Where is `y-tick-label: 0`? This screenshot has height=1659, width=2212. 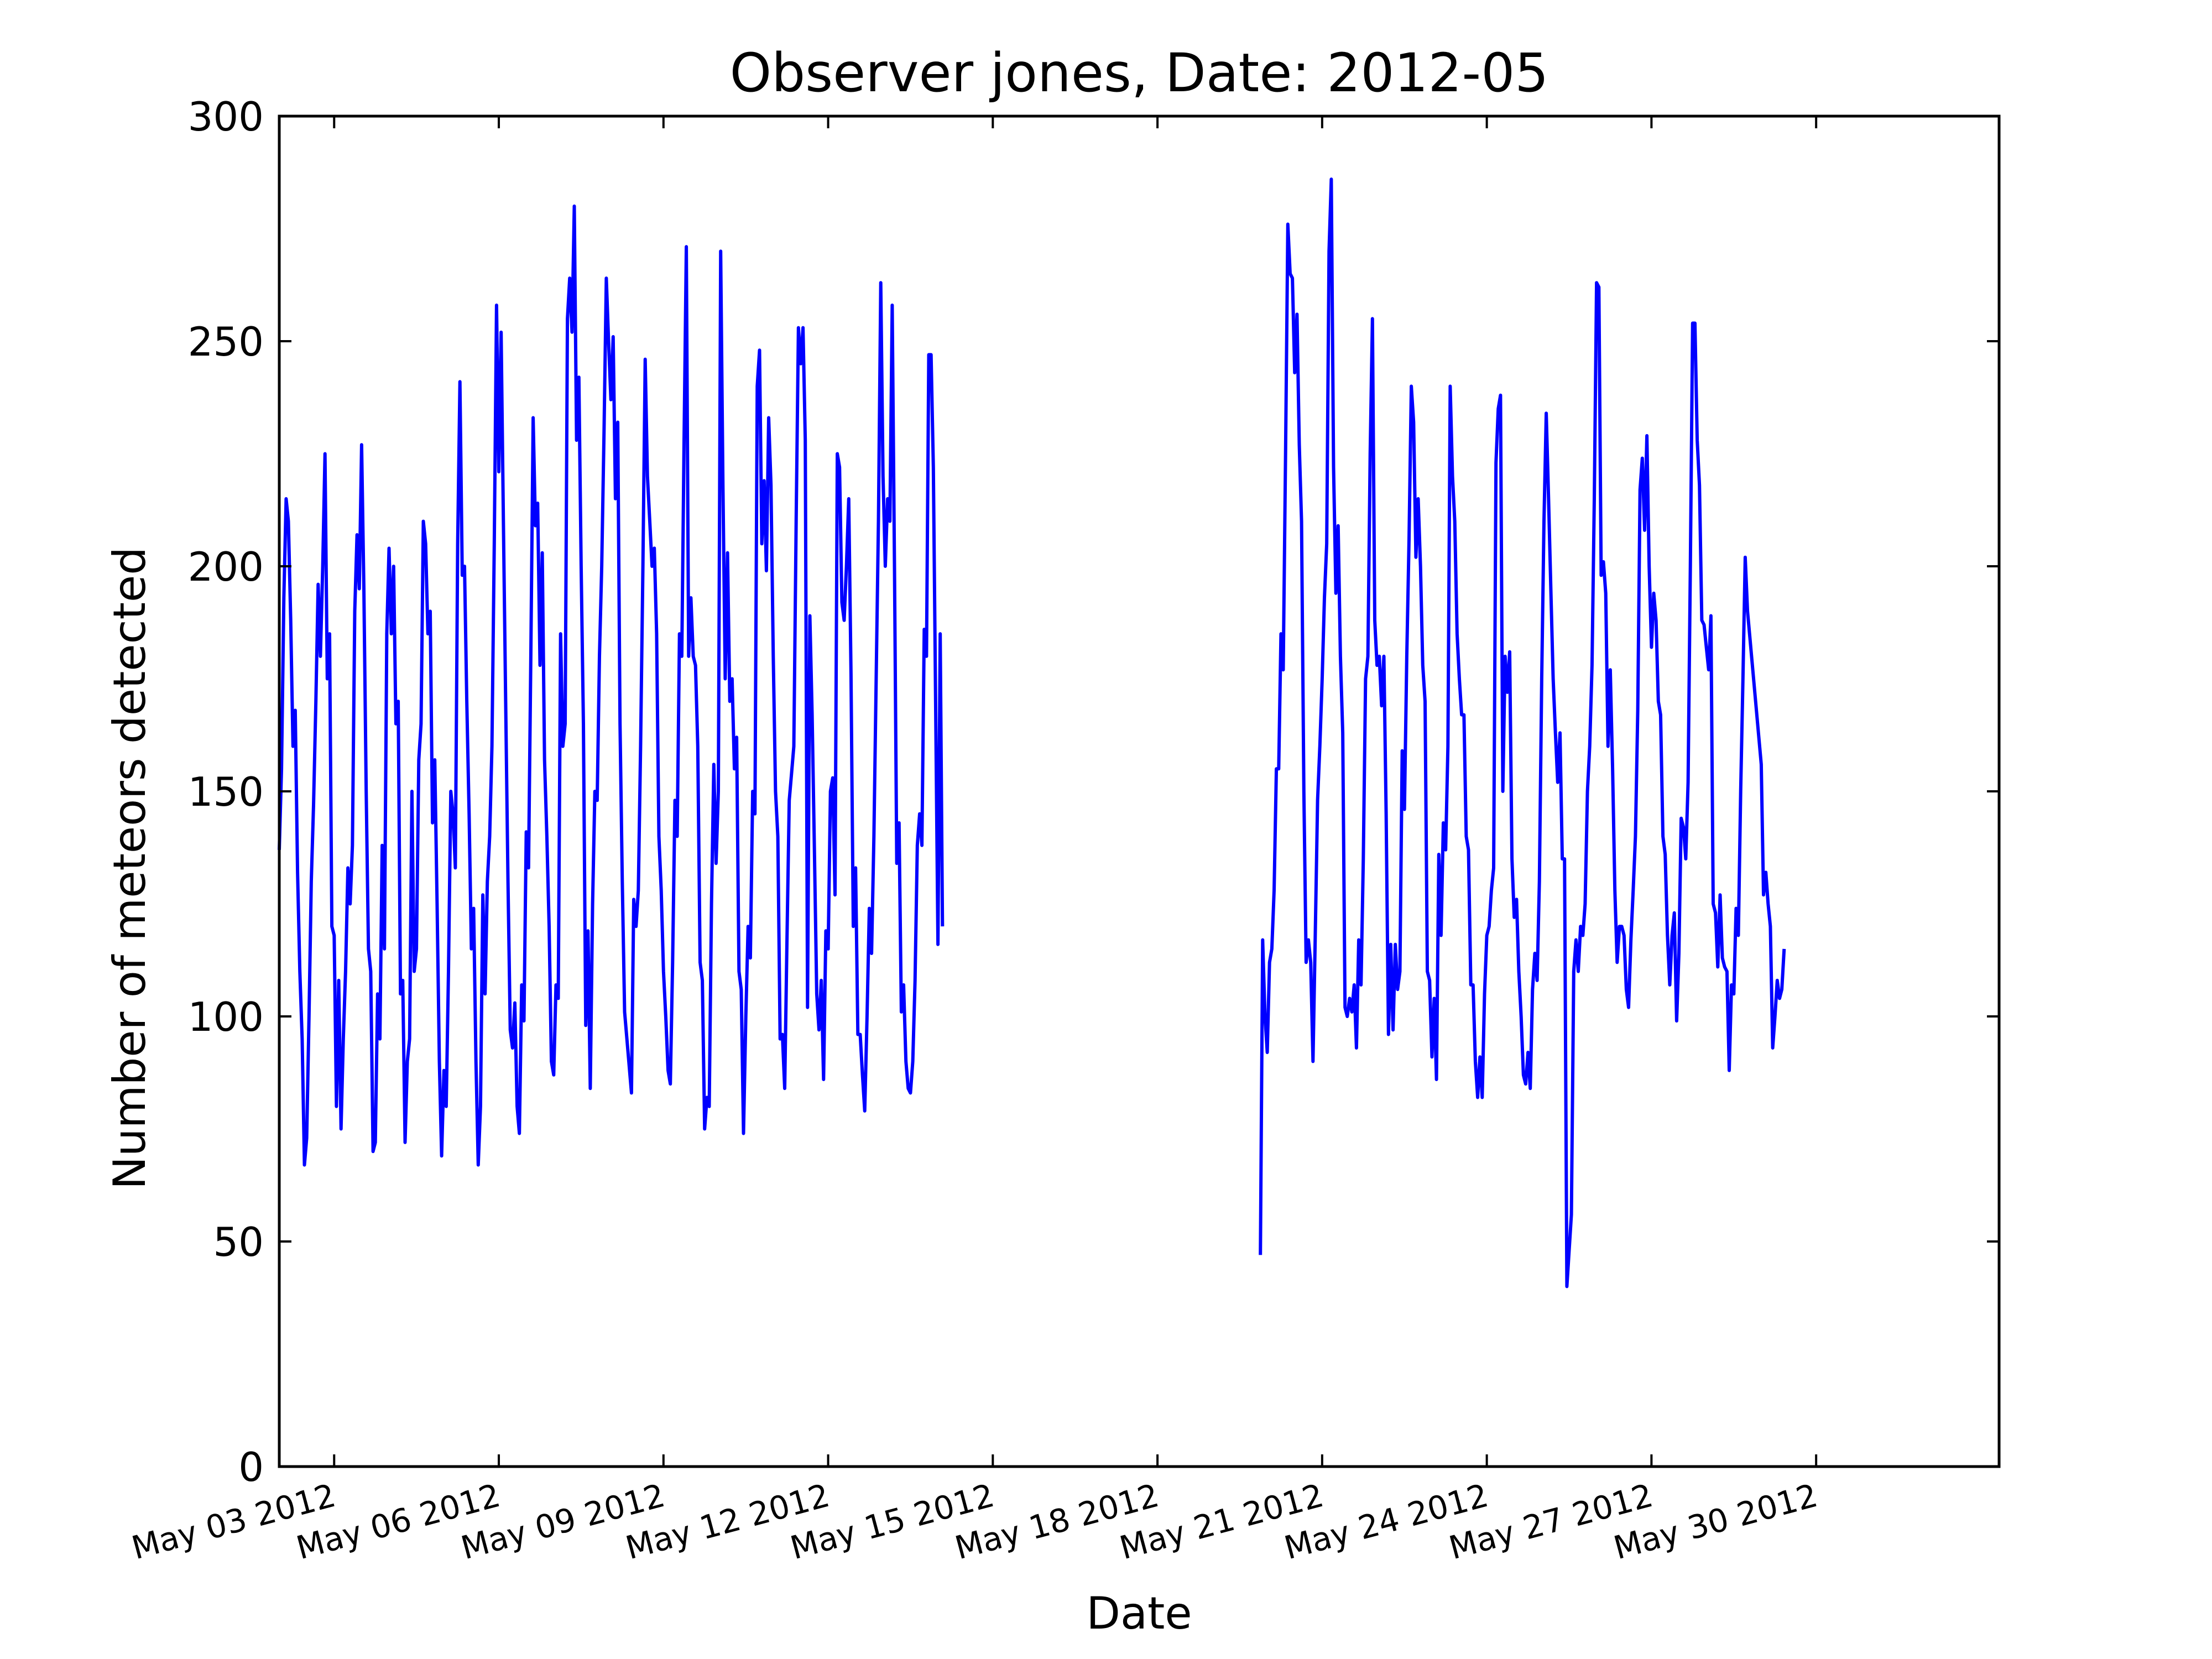
y-tick-label: 0 is located at coordinates (251, 1467).